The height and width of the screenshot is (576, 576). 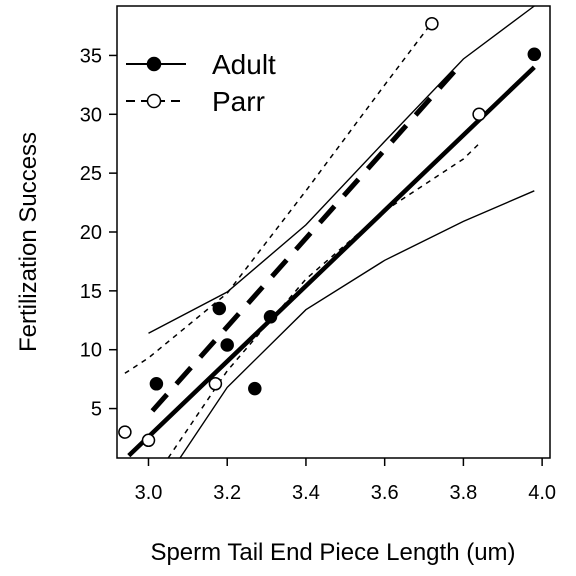 I want to click on x-tick-label-4: 3.8, so click(x=463, y=493).